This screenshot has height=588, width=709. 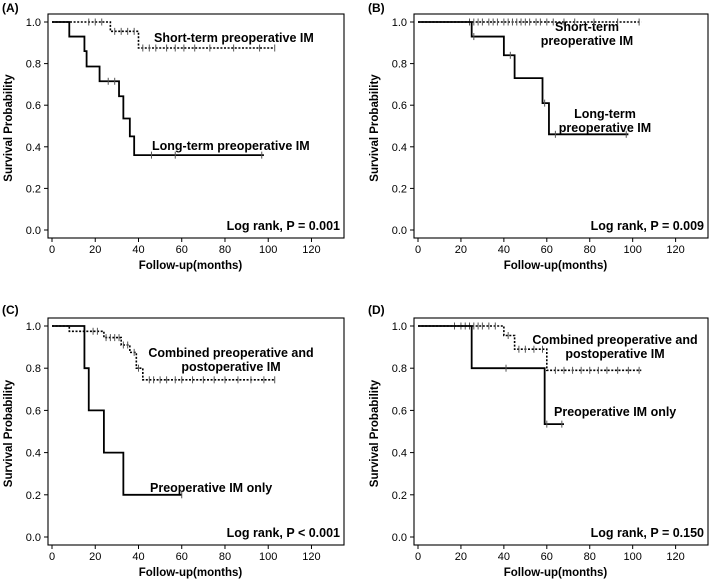 I want to click on panel-label: (B), so click(x=376, y=8).